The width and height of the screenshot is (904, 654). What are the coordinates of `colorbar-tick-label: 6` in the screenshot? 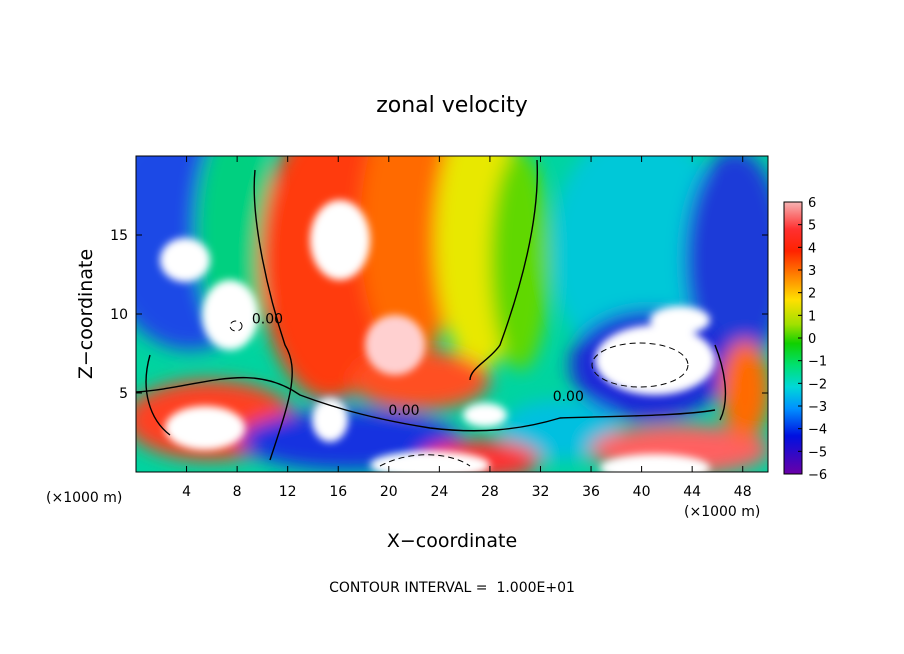 It's located at (812, 203).